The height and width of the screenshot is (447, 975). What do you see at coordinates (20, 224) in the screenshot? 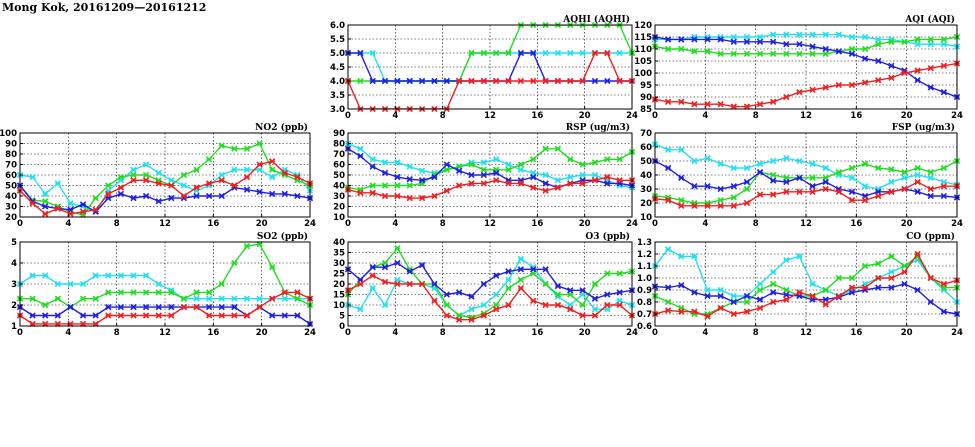
I see `x-tick-label: 0` at bounding box center [20, 224].